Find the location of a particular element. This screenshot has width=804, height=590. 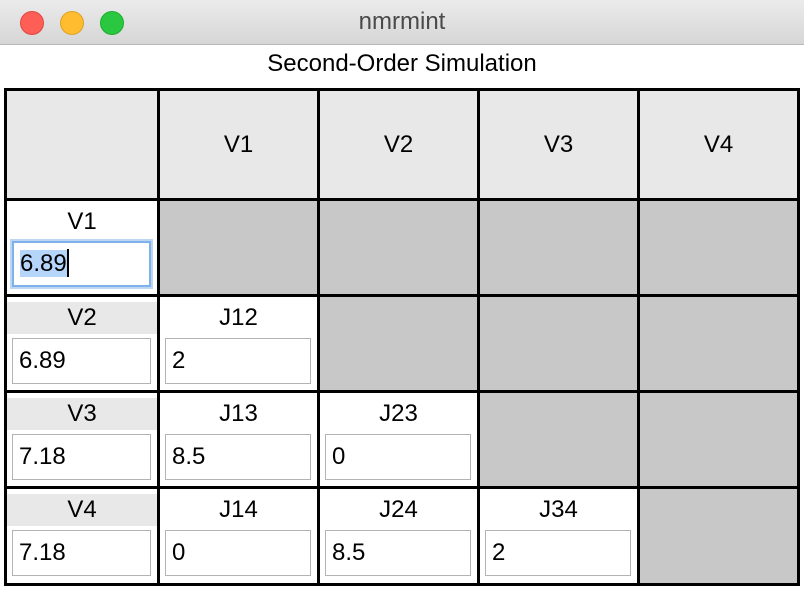

frequency-input-v4: 7.18 is located at coordinates (81, 553).